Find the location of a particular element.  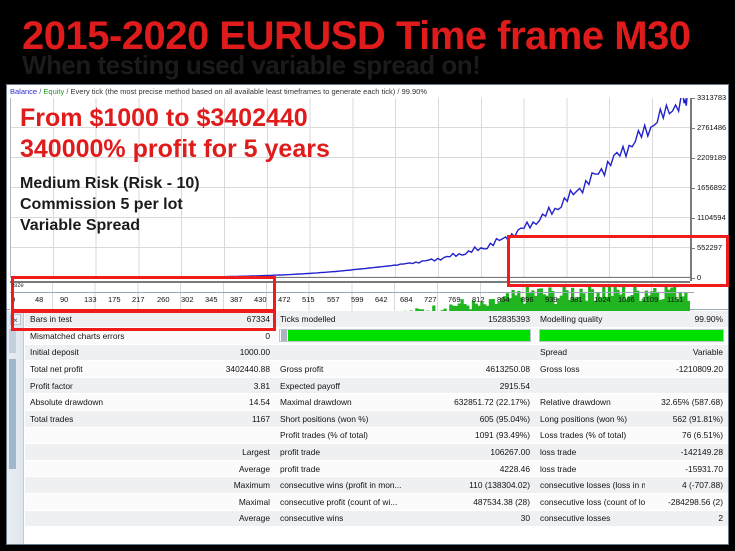

cell-label: Initial deposit is located at coordinates (112, 353).